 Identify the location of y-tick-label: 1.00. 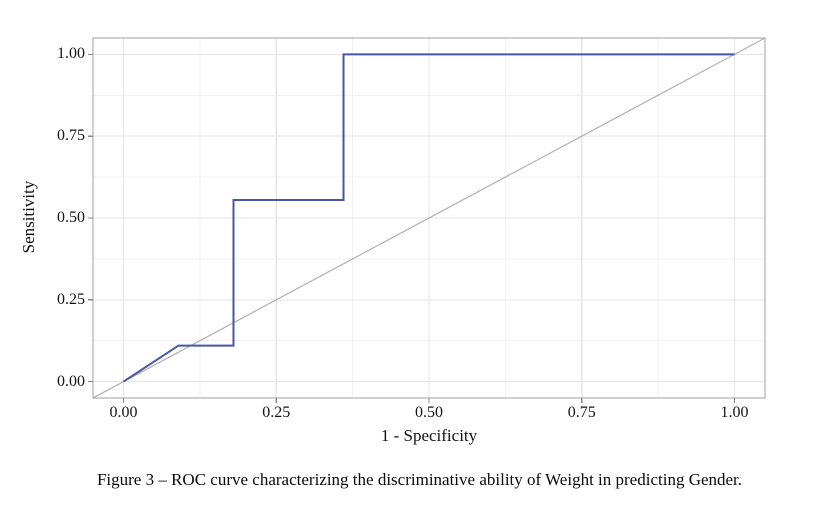
(71, 54).